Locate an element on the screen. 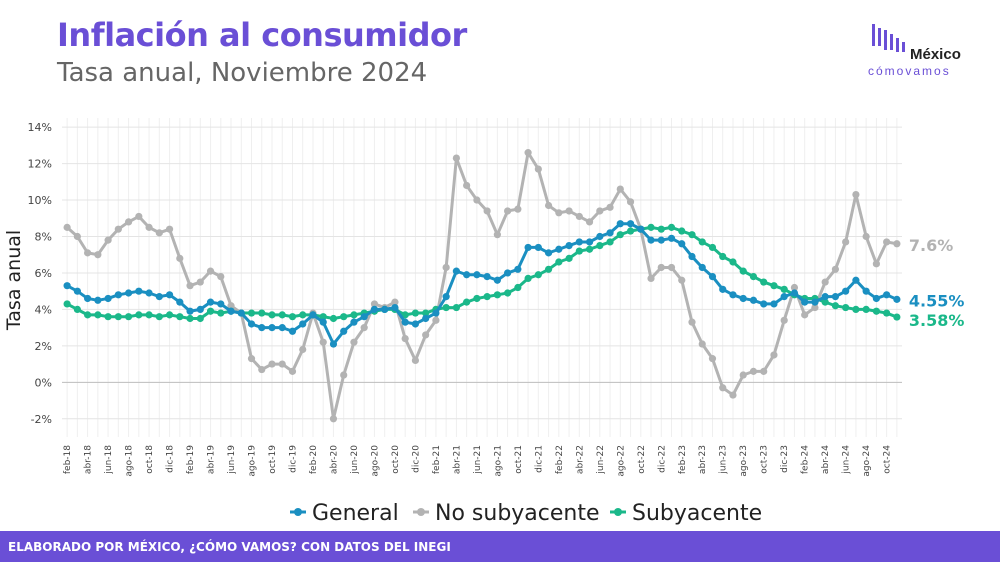  x-tick-label: dic-18 is located at coordinates (171, 459).